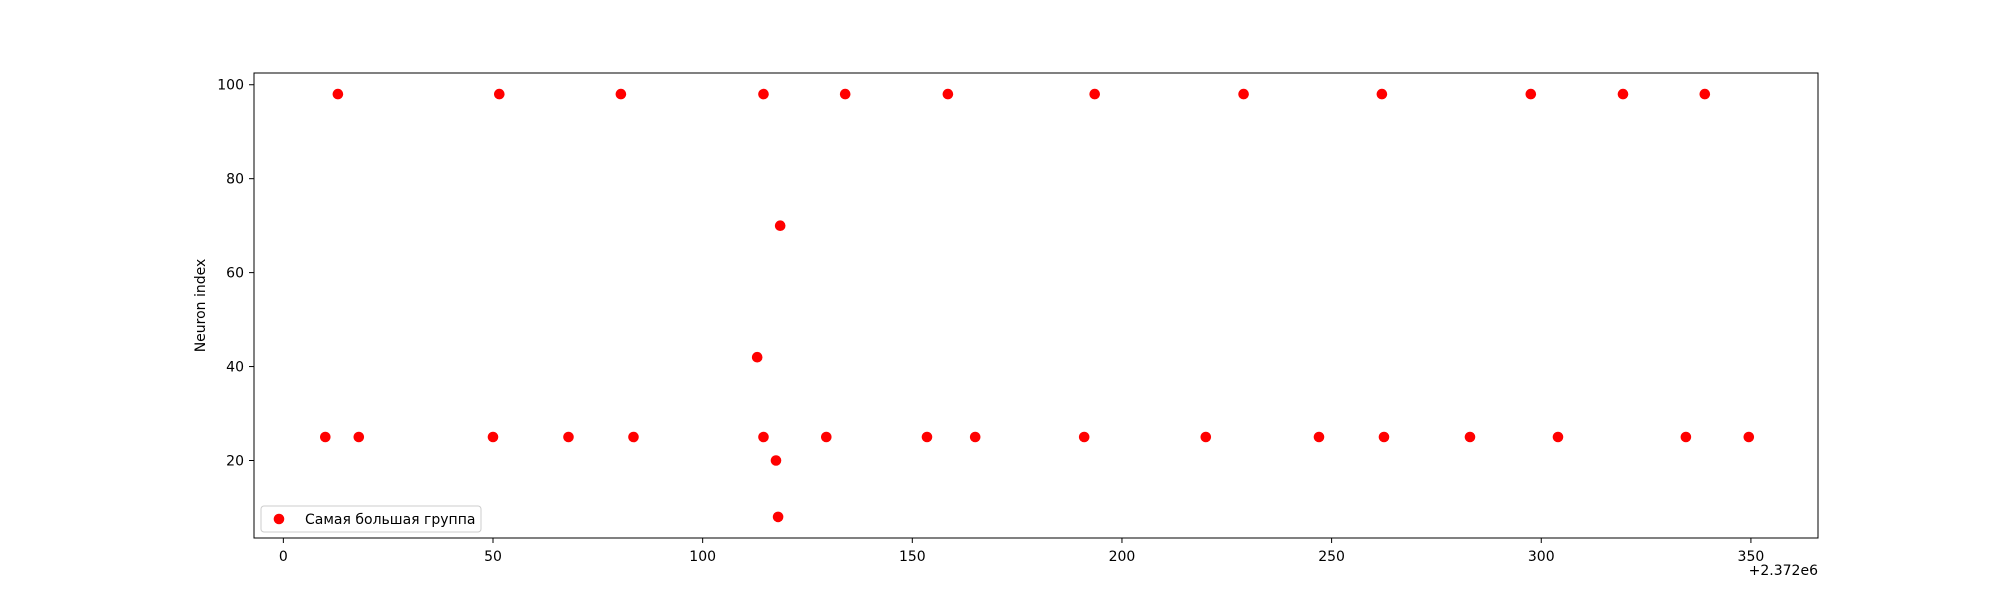 This screenshot has height=605, width=2000. I want to click on y-axis-label: Neuron index, so click(201, 306).